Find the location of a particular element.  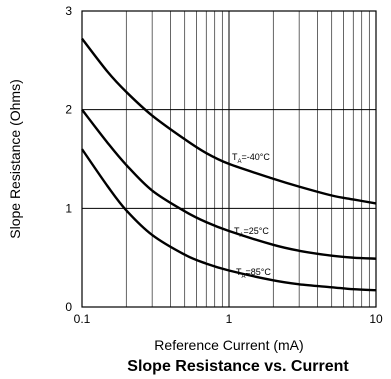

curve-labels: TA=-40°CTA=25°CTA=85°C is located at coordinates (251, 216).